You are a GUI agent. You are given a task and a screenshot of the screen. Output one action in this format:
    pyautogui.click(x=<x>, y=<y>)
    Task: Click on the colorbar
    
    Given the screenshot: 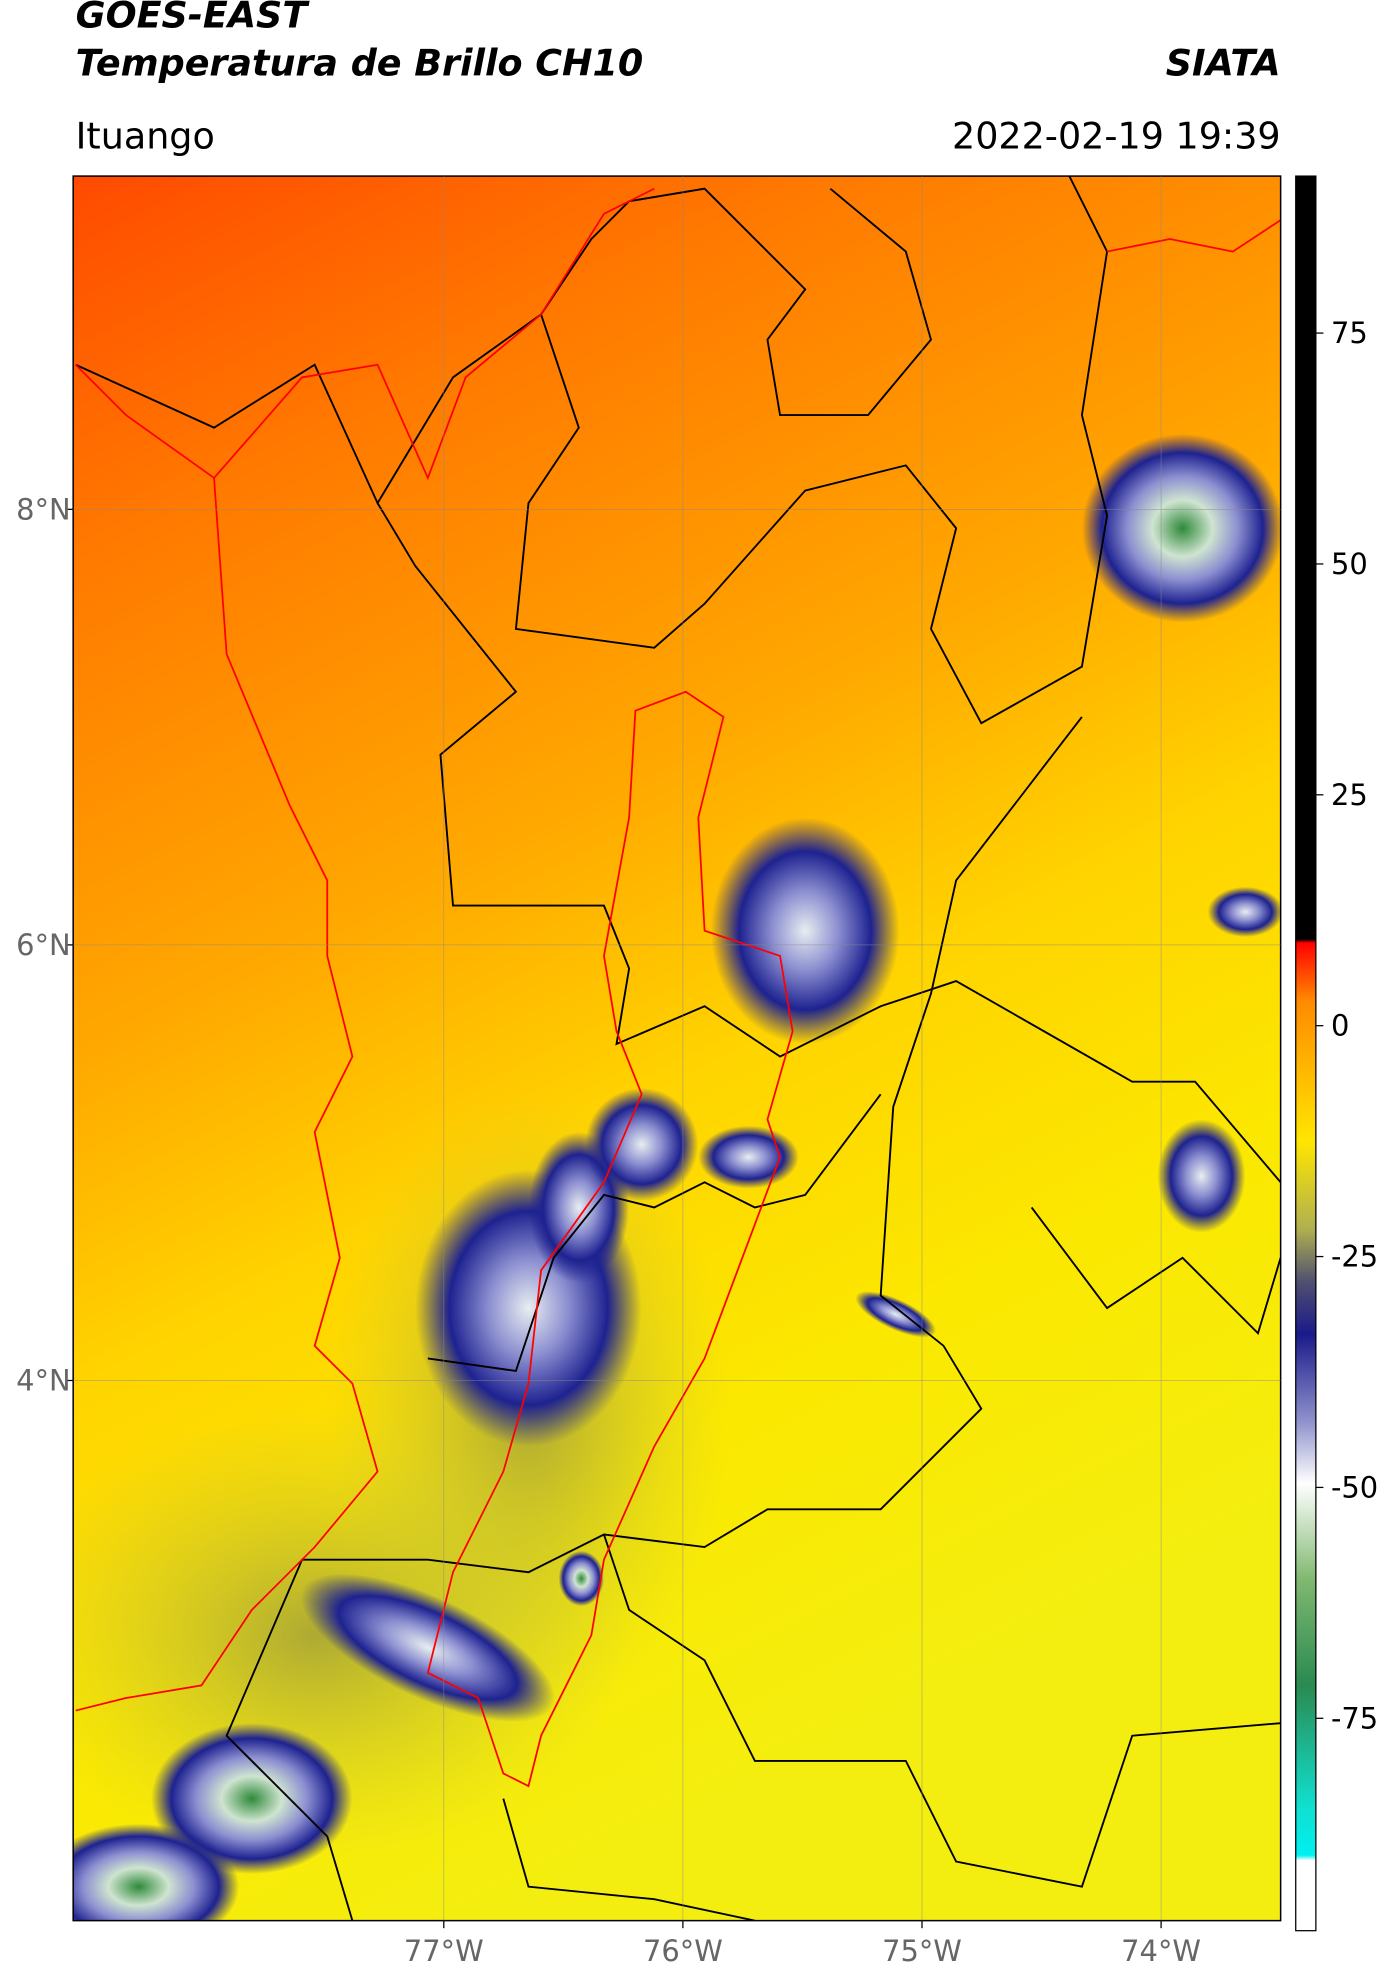 What is the action you would take?
    pyautogui.click(x=1306, y=1053)
    